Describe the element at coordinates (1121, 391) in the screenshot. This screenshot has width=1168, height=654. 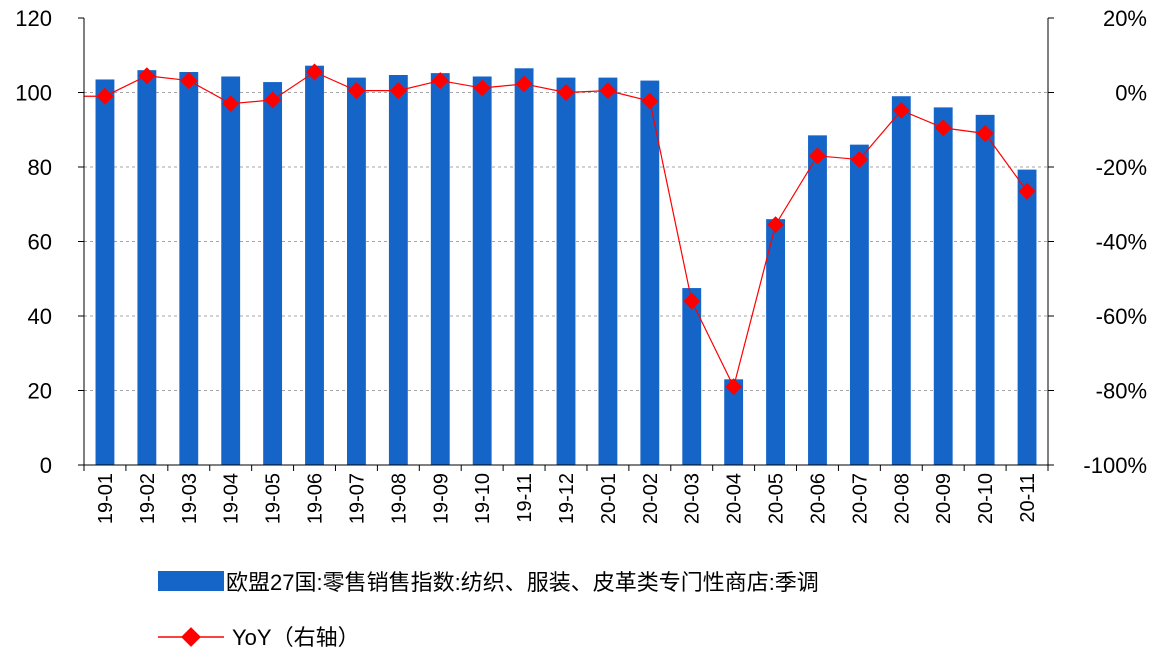
I see `right-tick-label: -80%` at that location.